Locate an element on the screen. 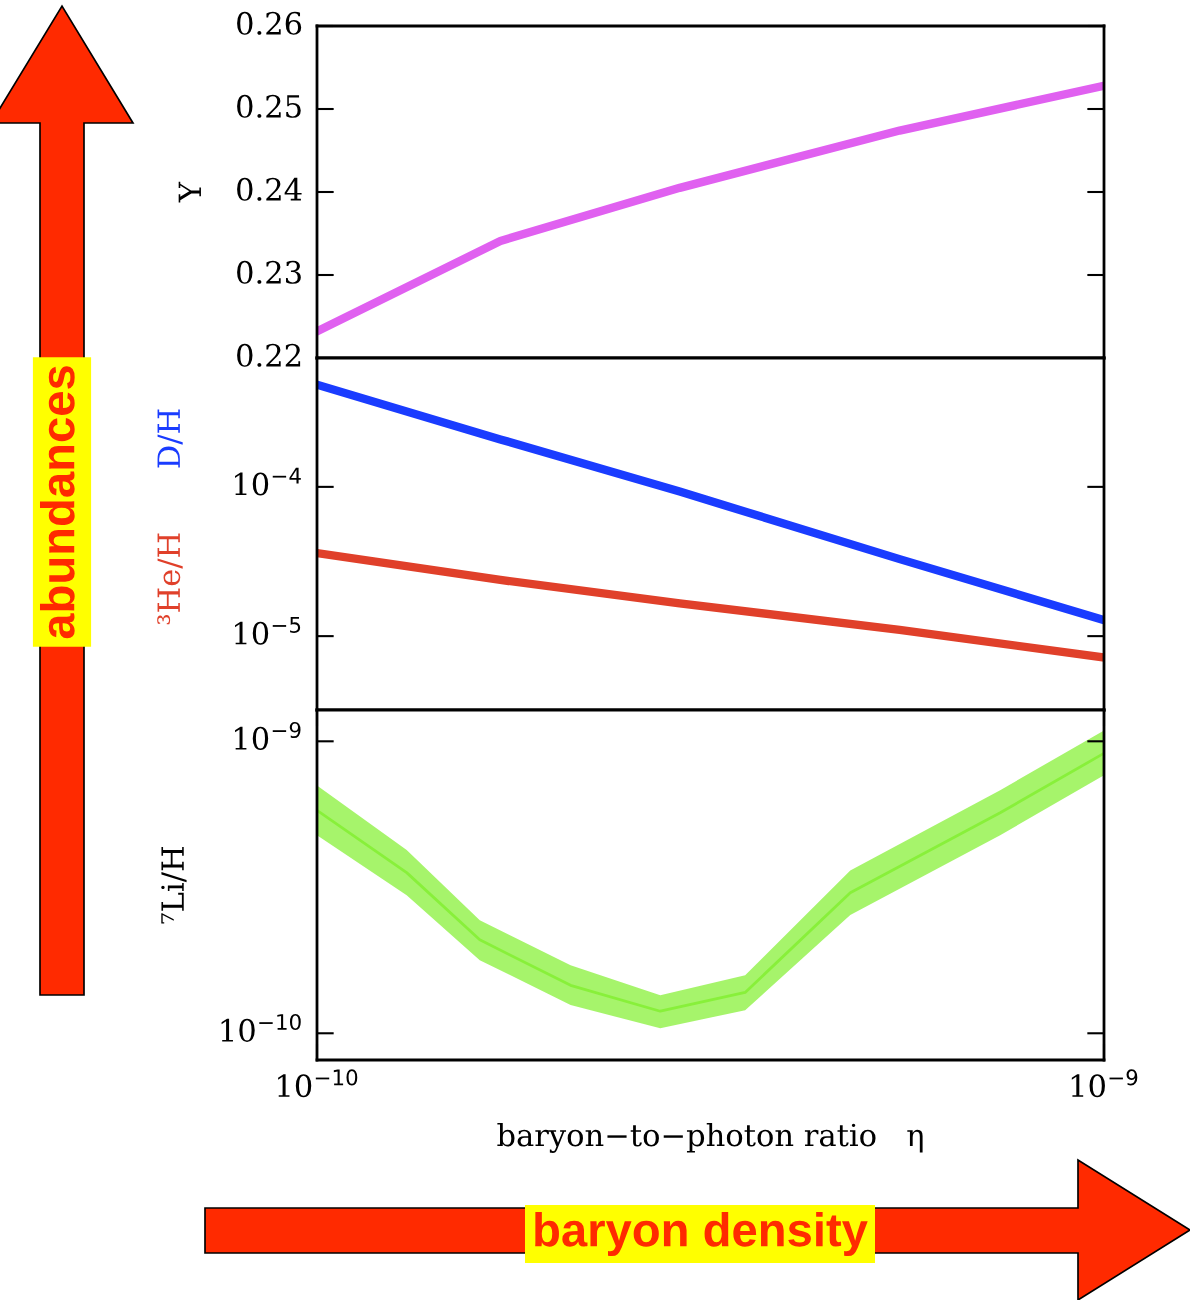 Image resolution: width=1190 pixels, height=1300 pixels. y-tick-label: 10$^{−5}$ is located at coordinates (268, 631).